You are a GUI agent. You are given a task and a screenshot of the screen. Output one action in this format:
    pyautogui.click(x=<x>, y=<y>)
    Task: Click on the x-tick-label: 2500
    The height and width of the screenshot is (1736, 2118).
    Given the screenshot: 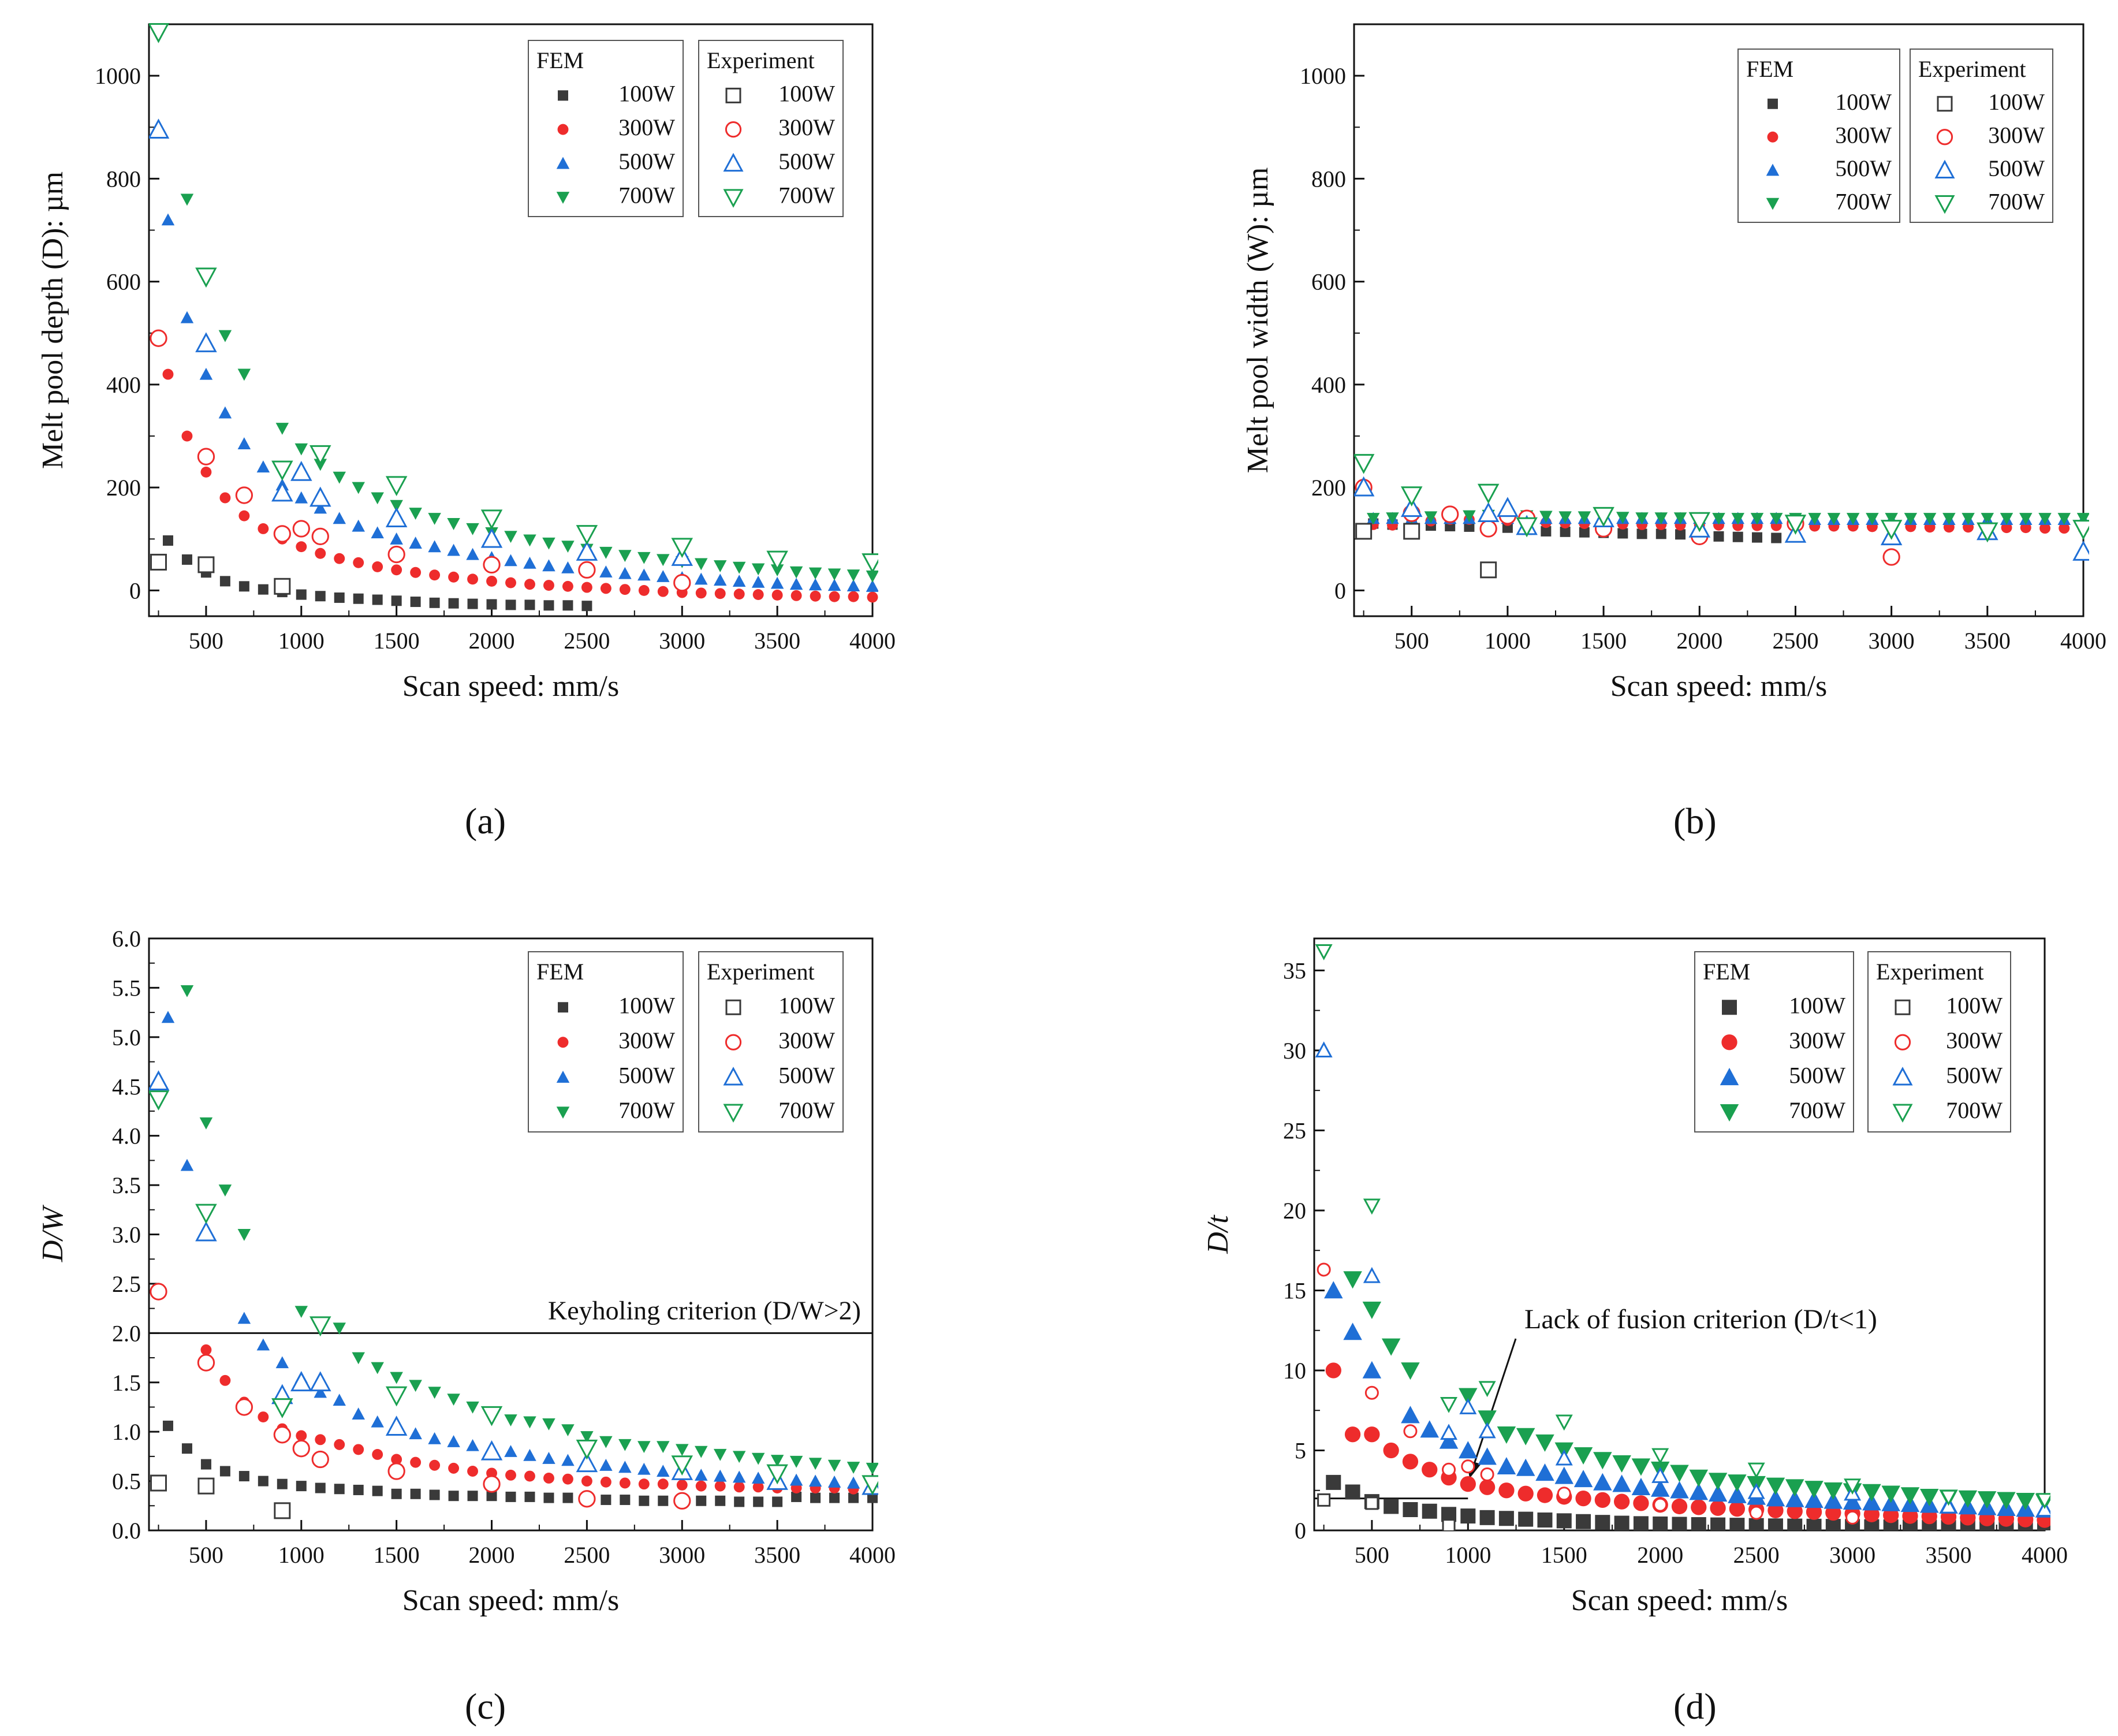 What is the action you would take?
    pyautogui.click(x=1795, y=641)
    